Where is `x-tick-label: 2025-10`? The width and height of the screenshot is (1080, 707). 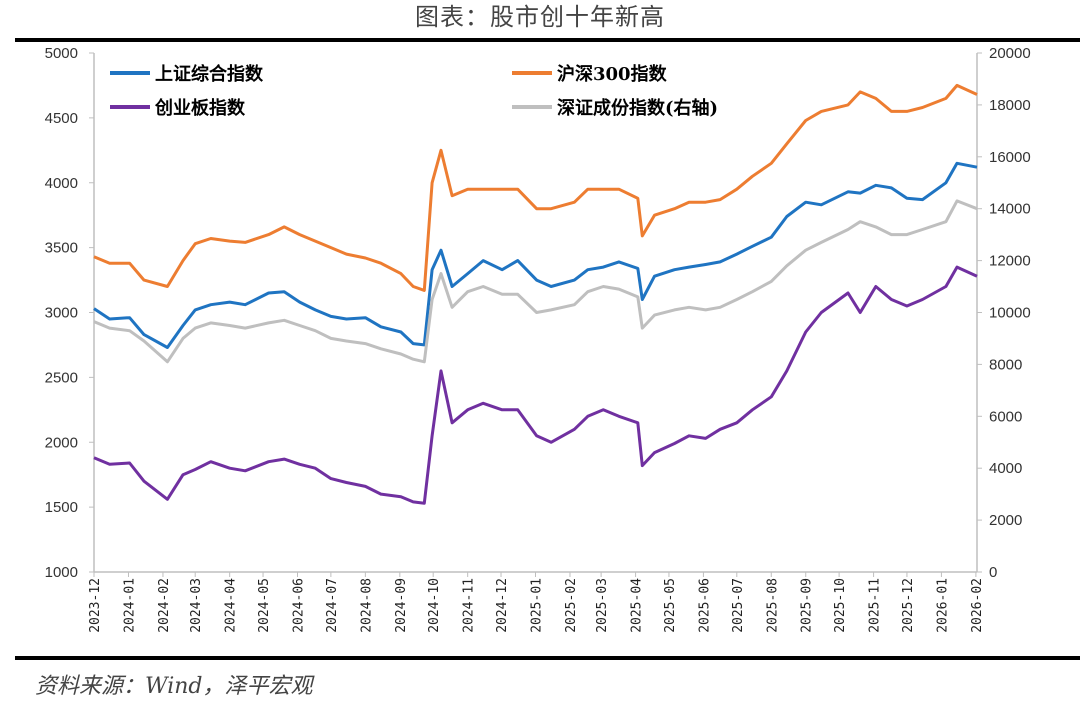 x-tick-label: 2025-10 is located at coordinates (840, 605).